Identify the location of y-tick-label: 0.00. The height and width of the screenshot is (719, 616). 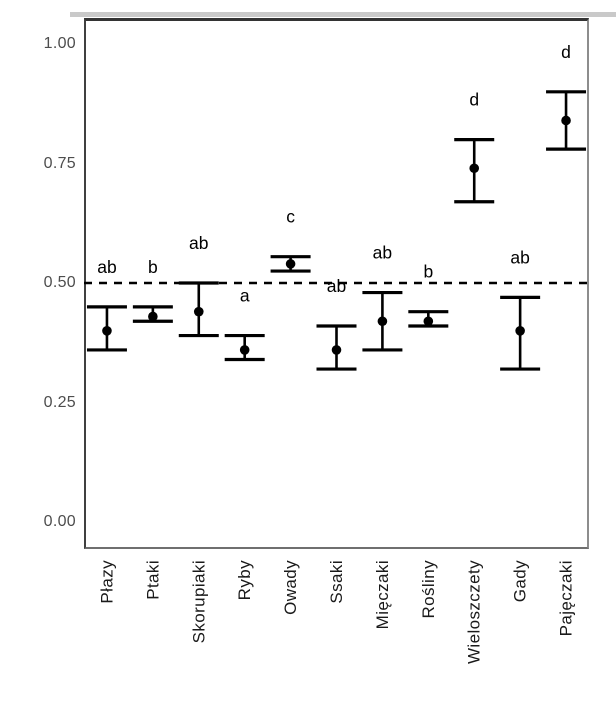
(59, 521).